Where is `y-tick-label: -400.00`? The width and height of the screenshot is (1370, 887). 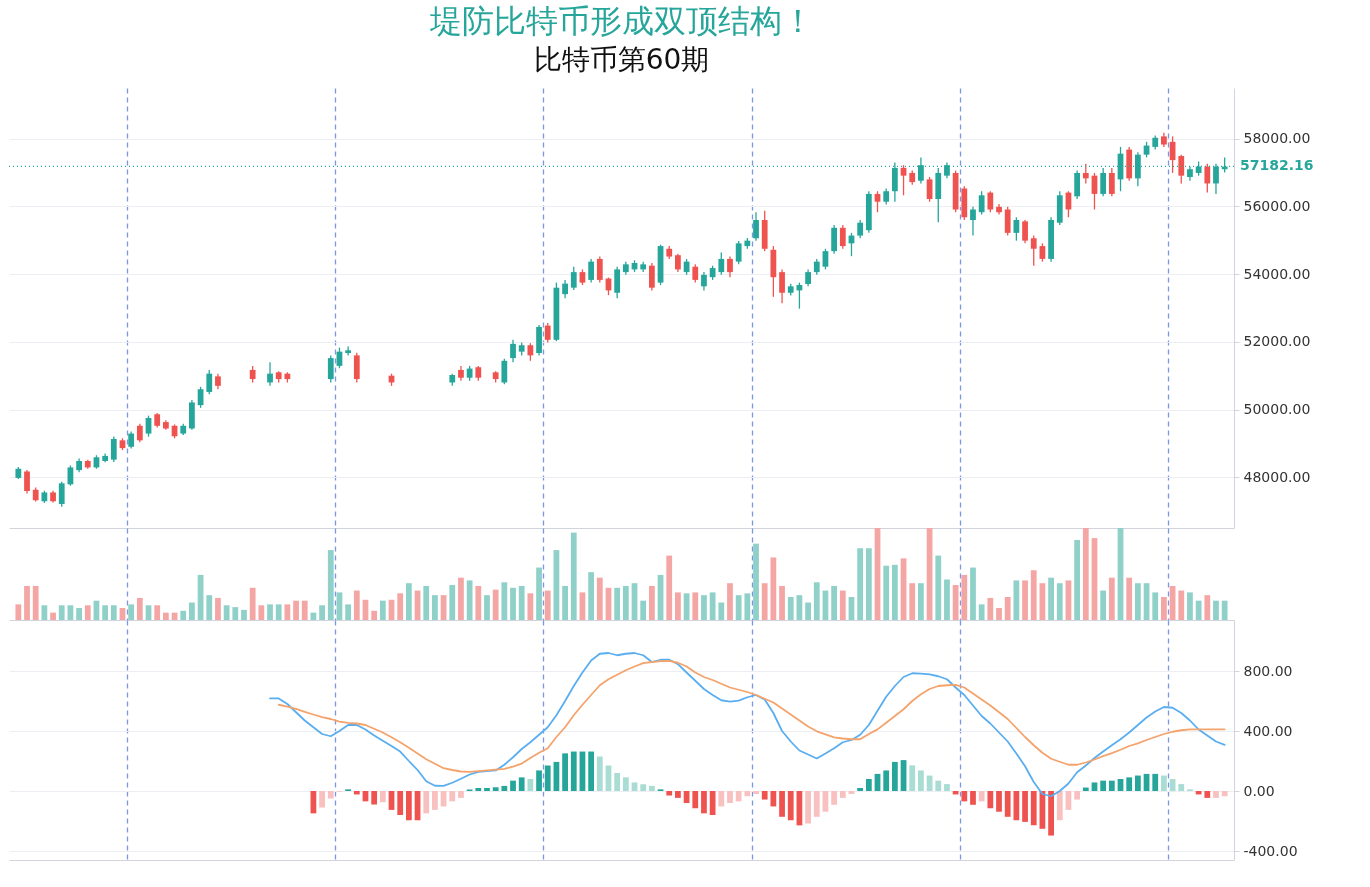
y-tick-label: -400.00 is located at coordinates (1270, 850).